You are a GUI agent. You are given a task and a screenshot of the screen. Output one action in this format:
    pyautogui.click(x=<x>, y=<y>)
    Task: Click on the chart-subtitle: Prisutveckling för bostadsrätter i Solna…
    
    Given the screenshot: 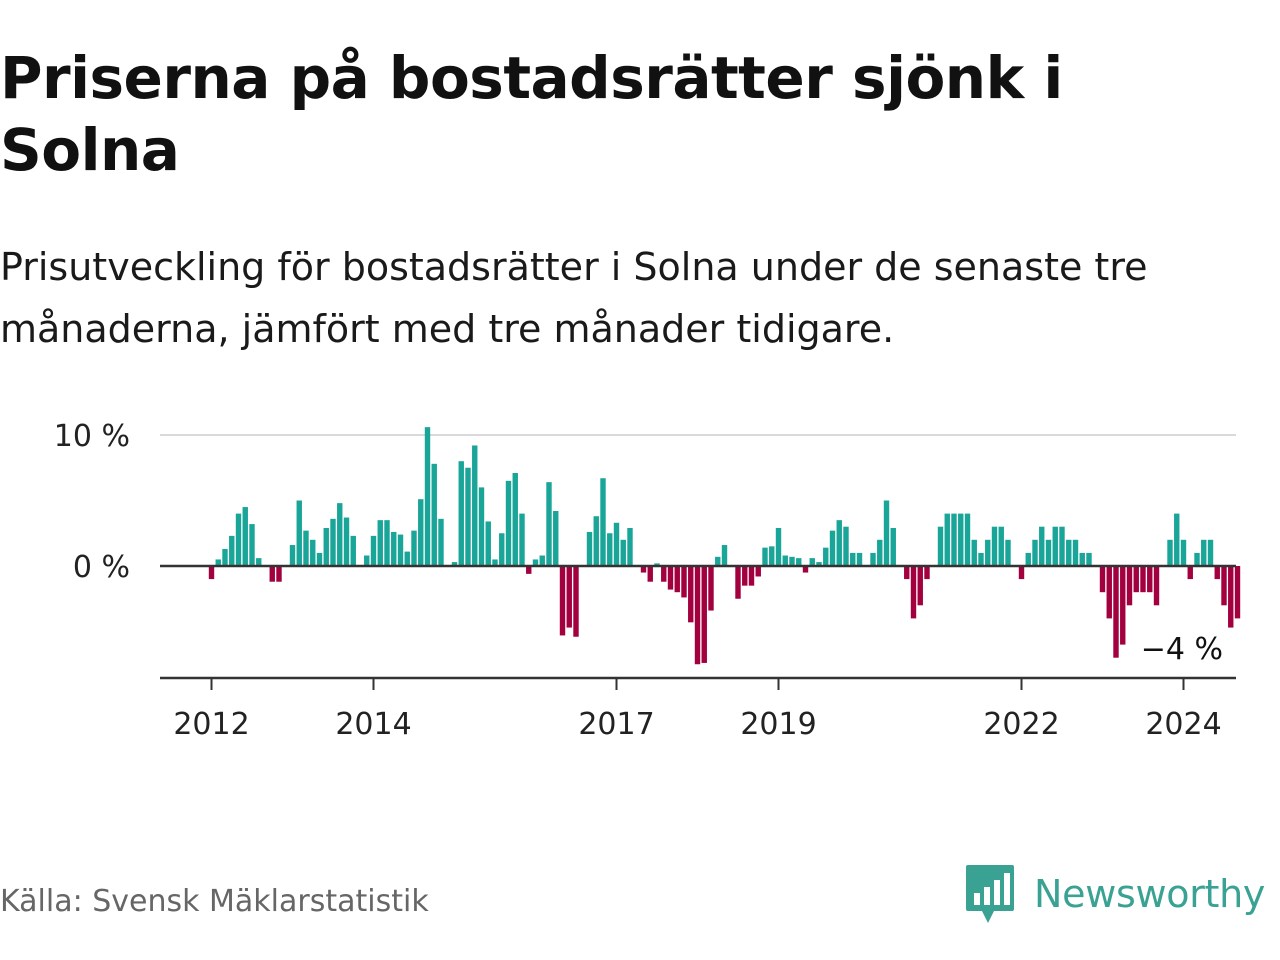 What is the action you would take?
    pyautogui.click(x=574, y=298)
    